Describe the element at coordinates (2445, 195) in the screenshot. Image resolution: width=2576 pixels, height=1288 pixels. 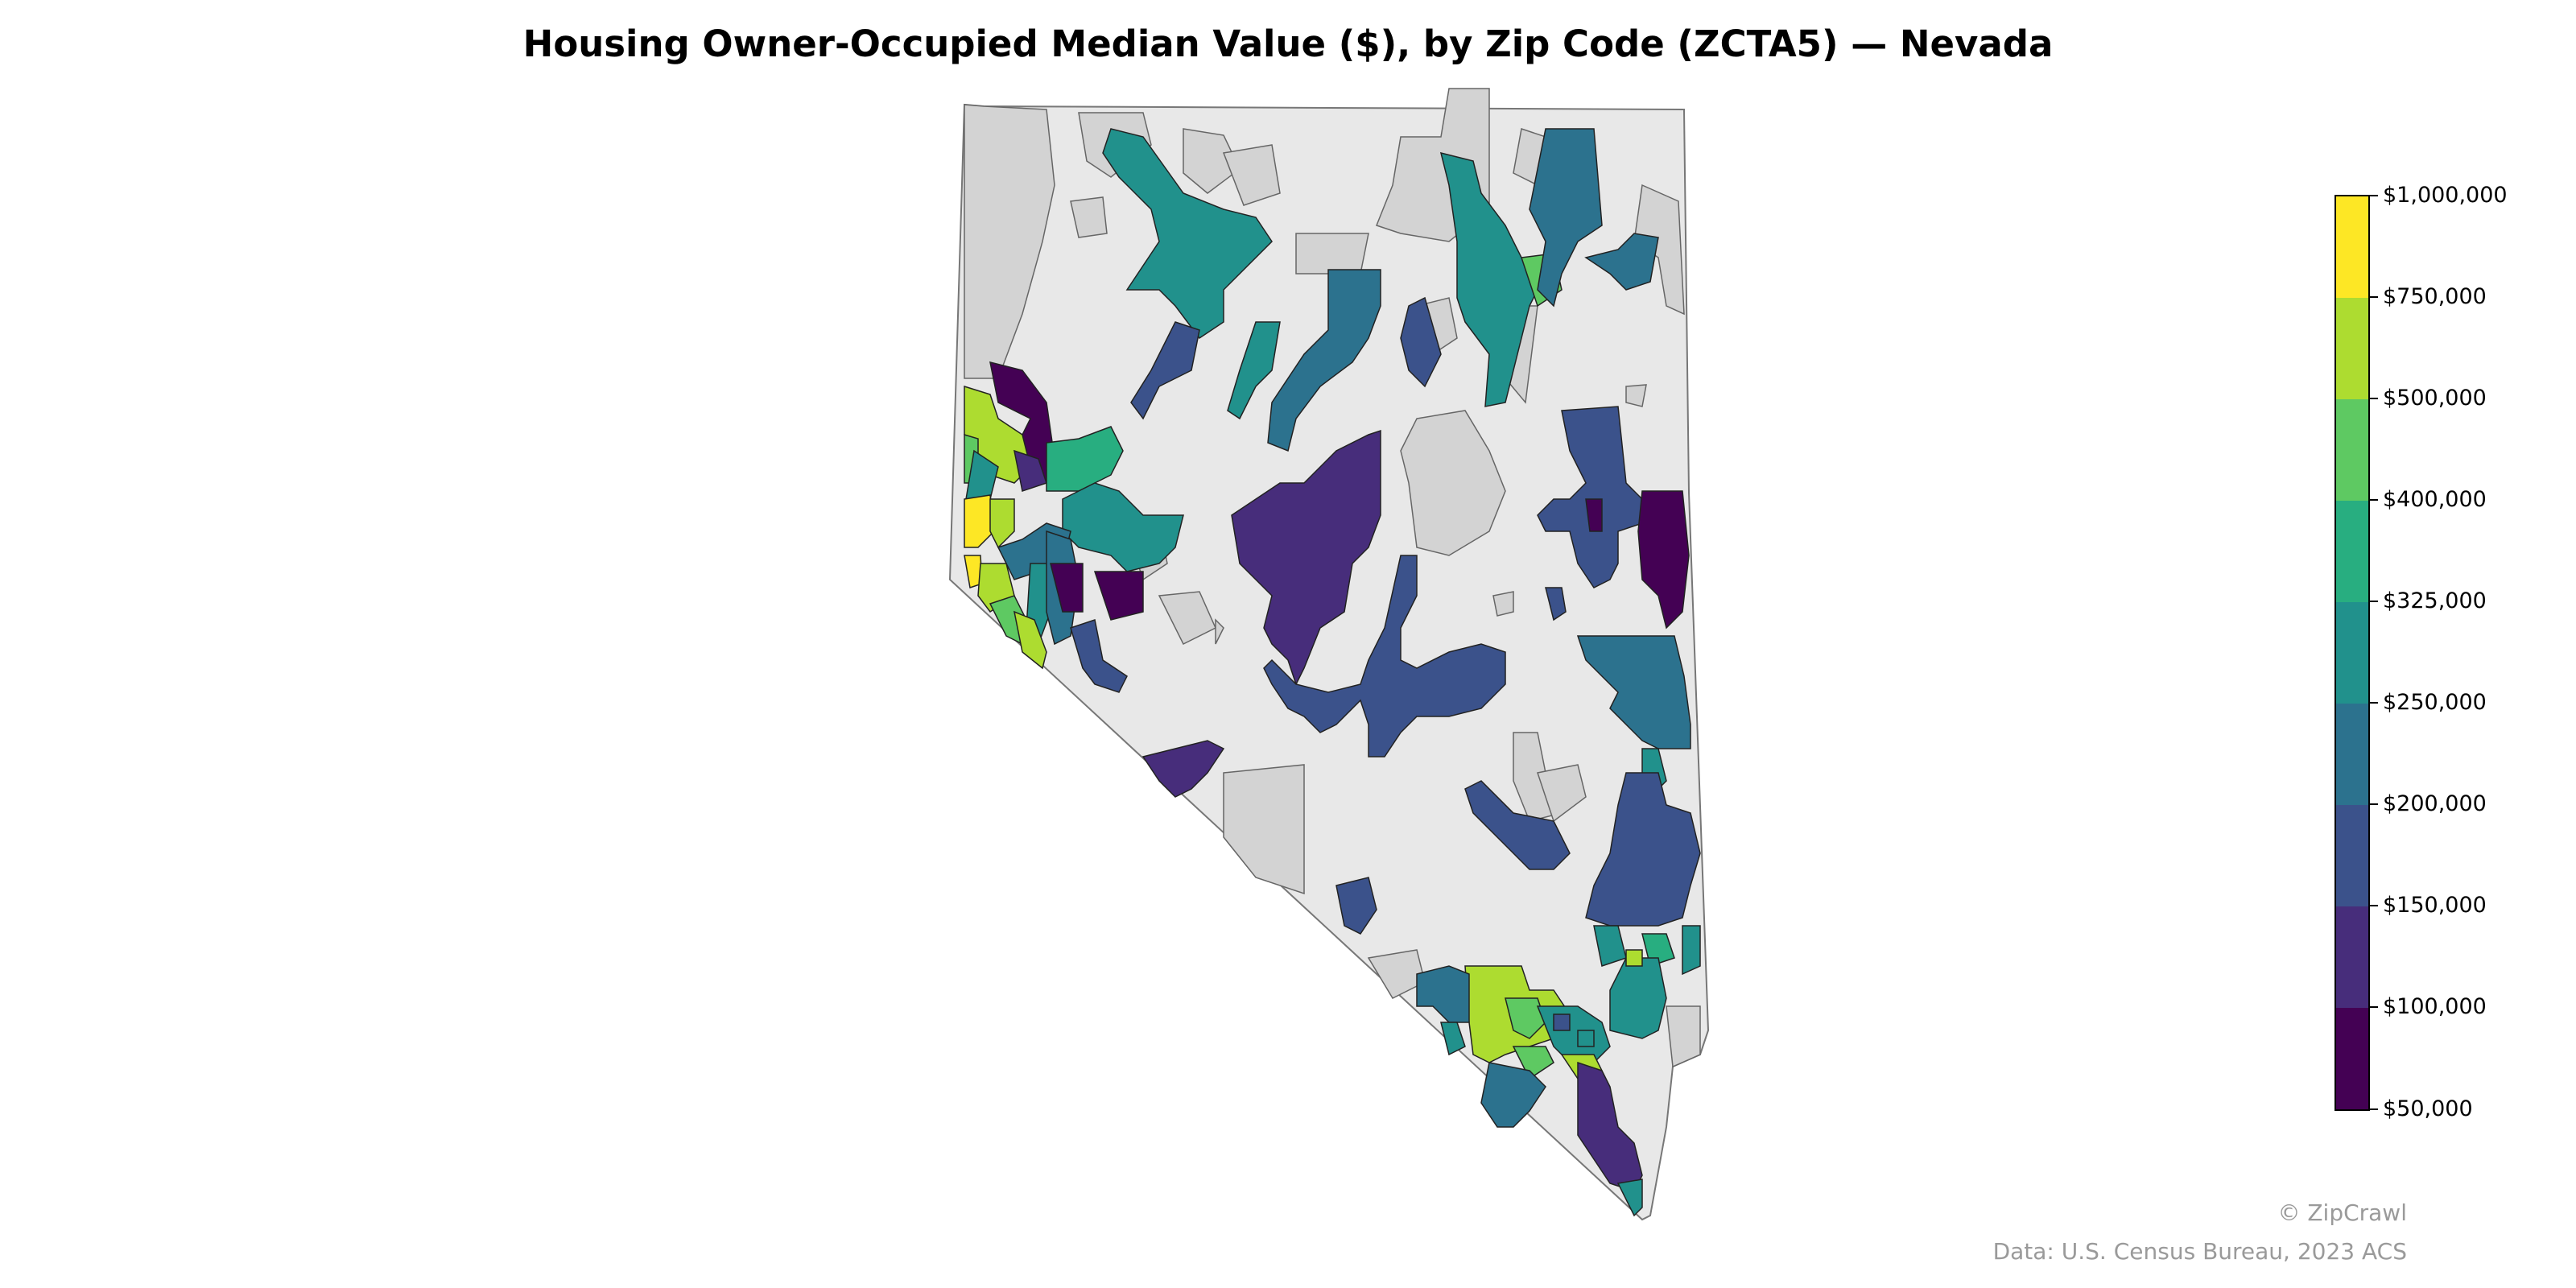
I see `colorbar-tick-label: $1,000,000` at that location.